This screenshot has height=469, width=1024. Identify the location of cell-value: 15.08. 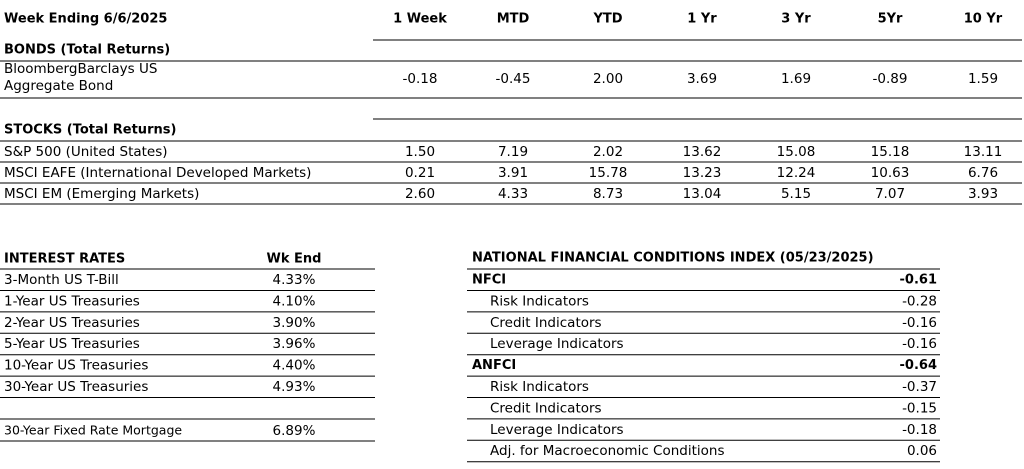
(796, 152).